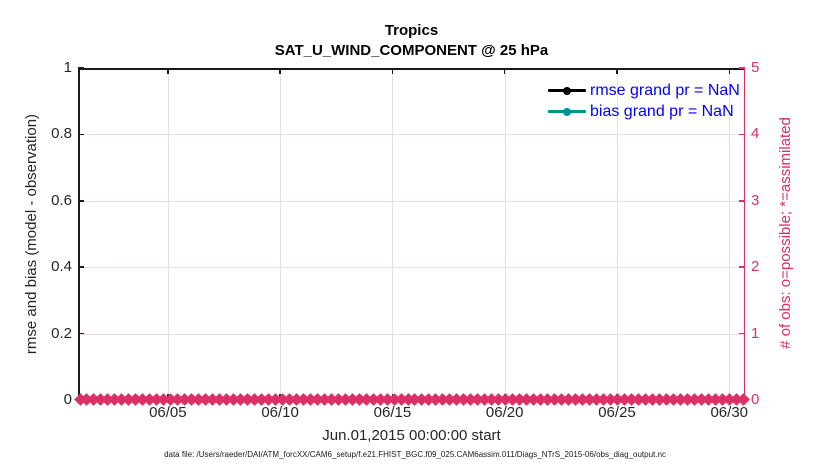 Image resolution: width=830 pixels, height=470 pixels. I want to click on legend-marker-rmse, so click(567, 90).